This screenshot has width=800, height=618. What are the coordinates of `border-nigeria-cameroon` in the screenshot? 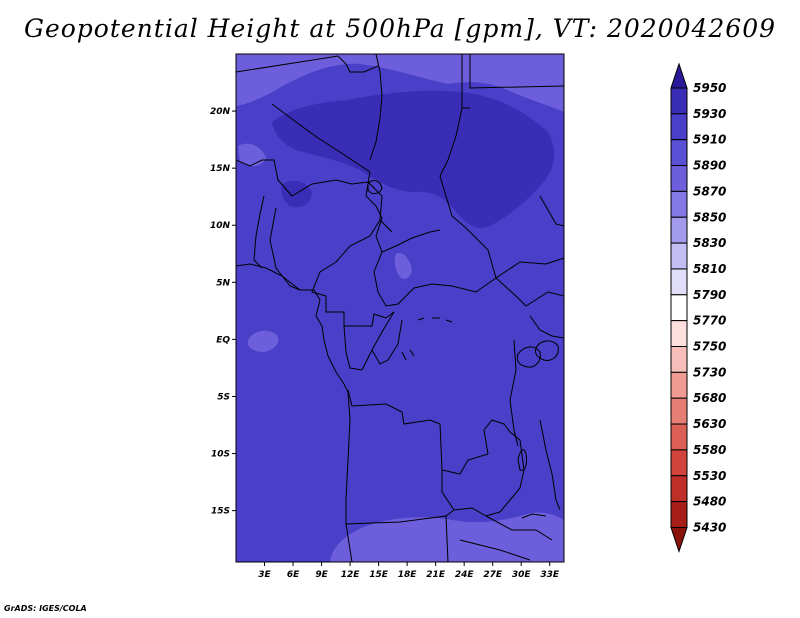 It's located at (347, 246).